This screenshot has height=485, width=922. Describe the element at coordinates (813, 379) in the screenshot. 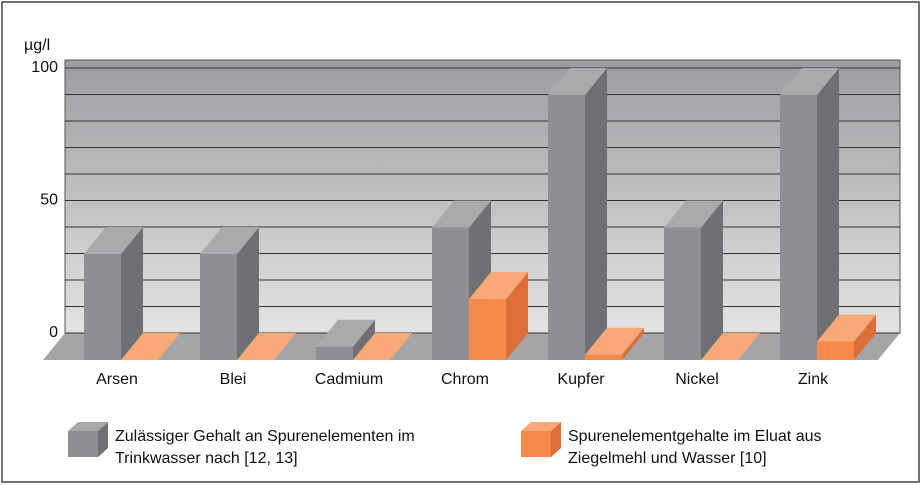

I see `x-tick-label: Zink` at that location.